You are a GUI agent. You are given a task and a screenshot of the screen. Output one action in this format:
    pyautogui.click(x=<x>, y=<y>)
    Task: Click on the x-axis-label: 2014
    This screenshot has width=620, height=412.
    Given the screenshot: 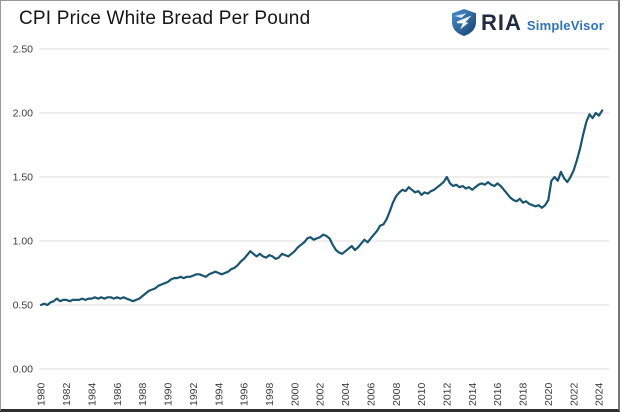 What is the action you would take?
    pyautogui.click(x=473, y=394)
    